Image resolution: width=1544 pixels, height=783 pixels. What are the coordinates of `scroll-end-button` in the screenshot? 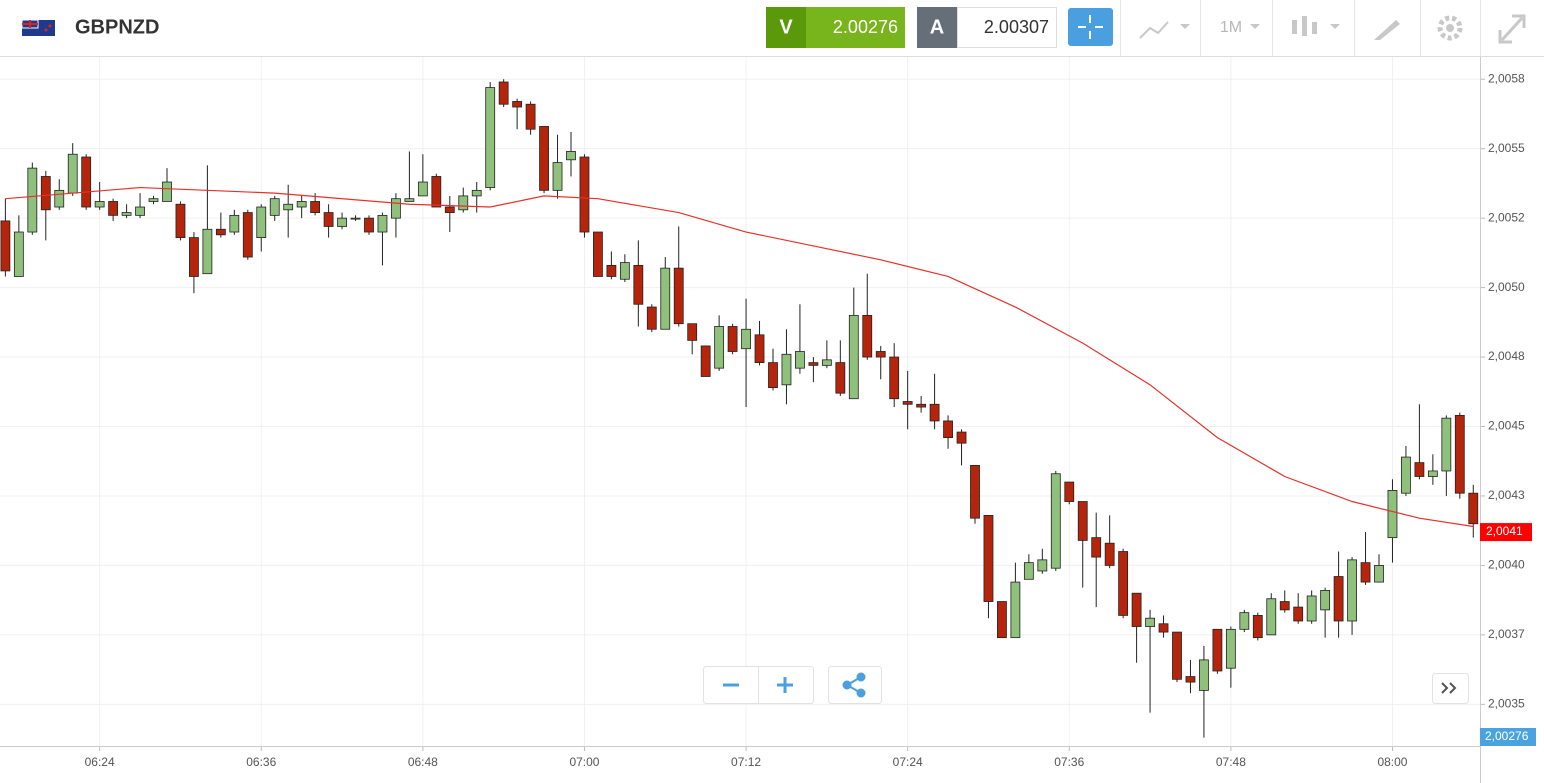 It's located at (1450, 688).